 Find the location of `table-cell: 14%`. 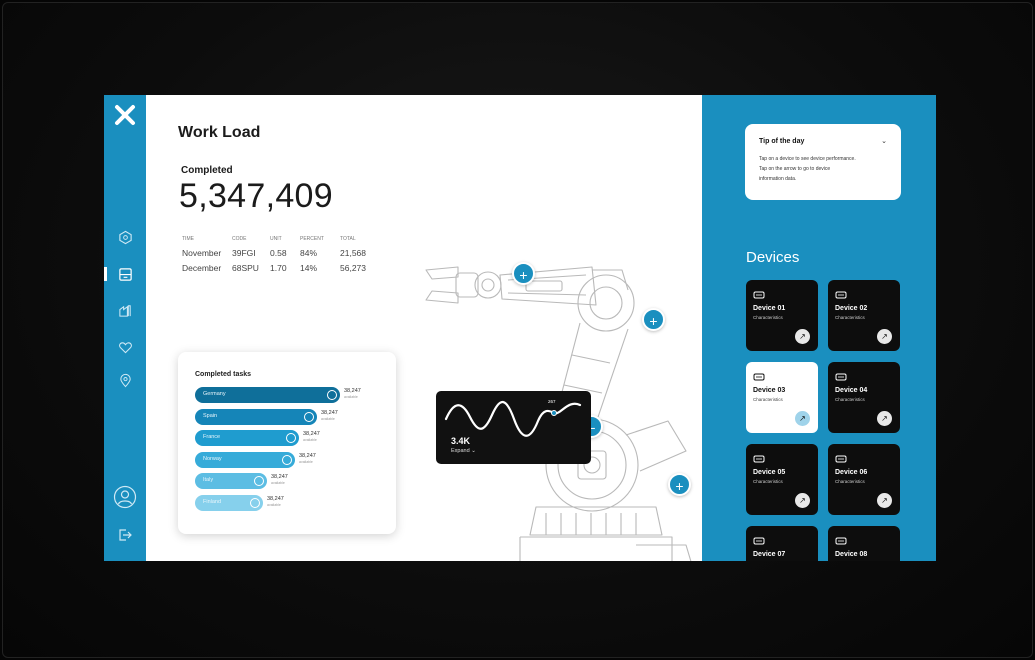

table-cell: 14% is located at coordinates (309, 268).